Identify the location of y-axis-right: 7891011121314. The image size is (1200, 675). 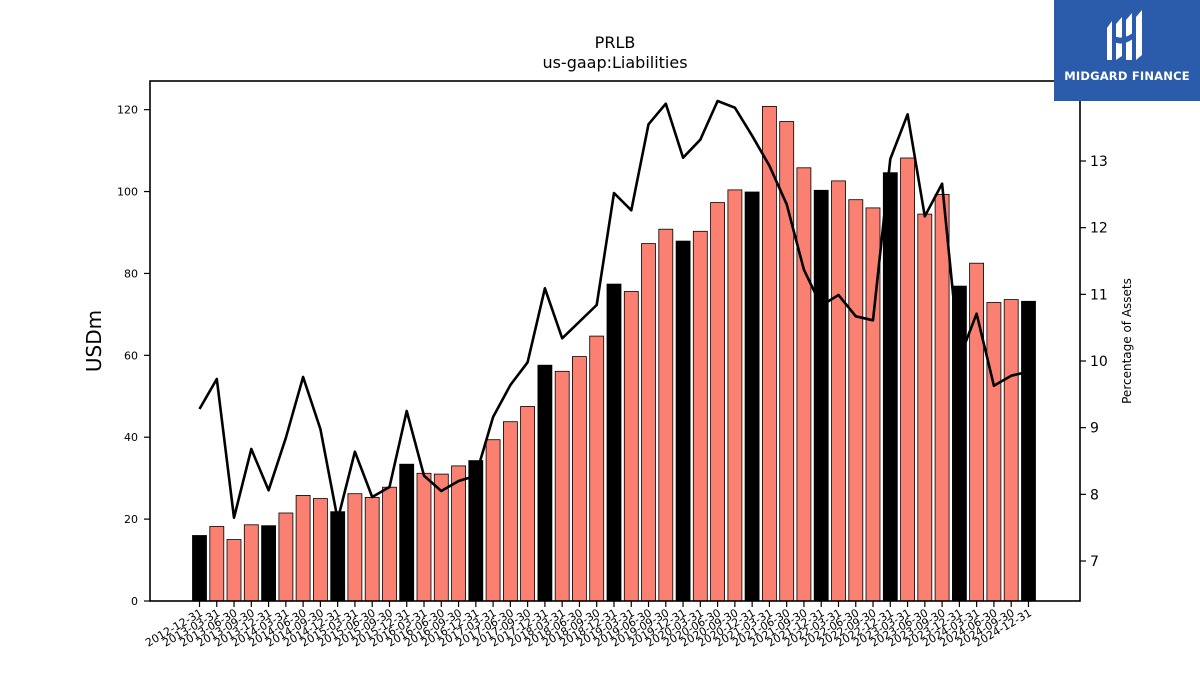
(1094, 328).